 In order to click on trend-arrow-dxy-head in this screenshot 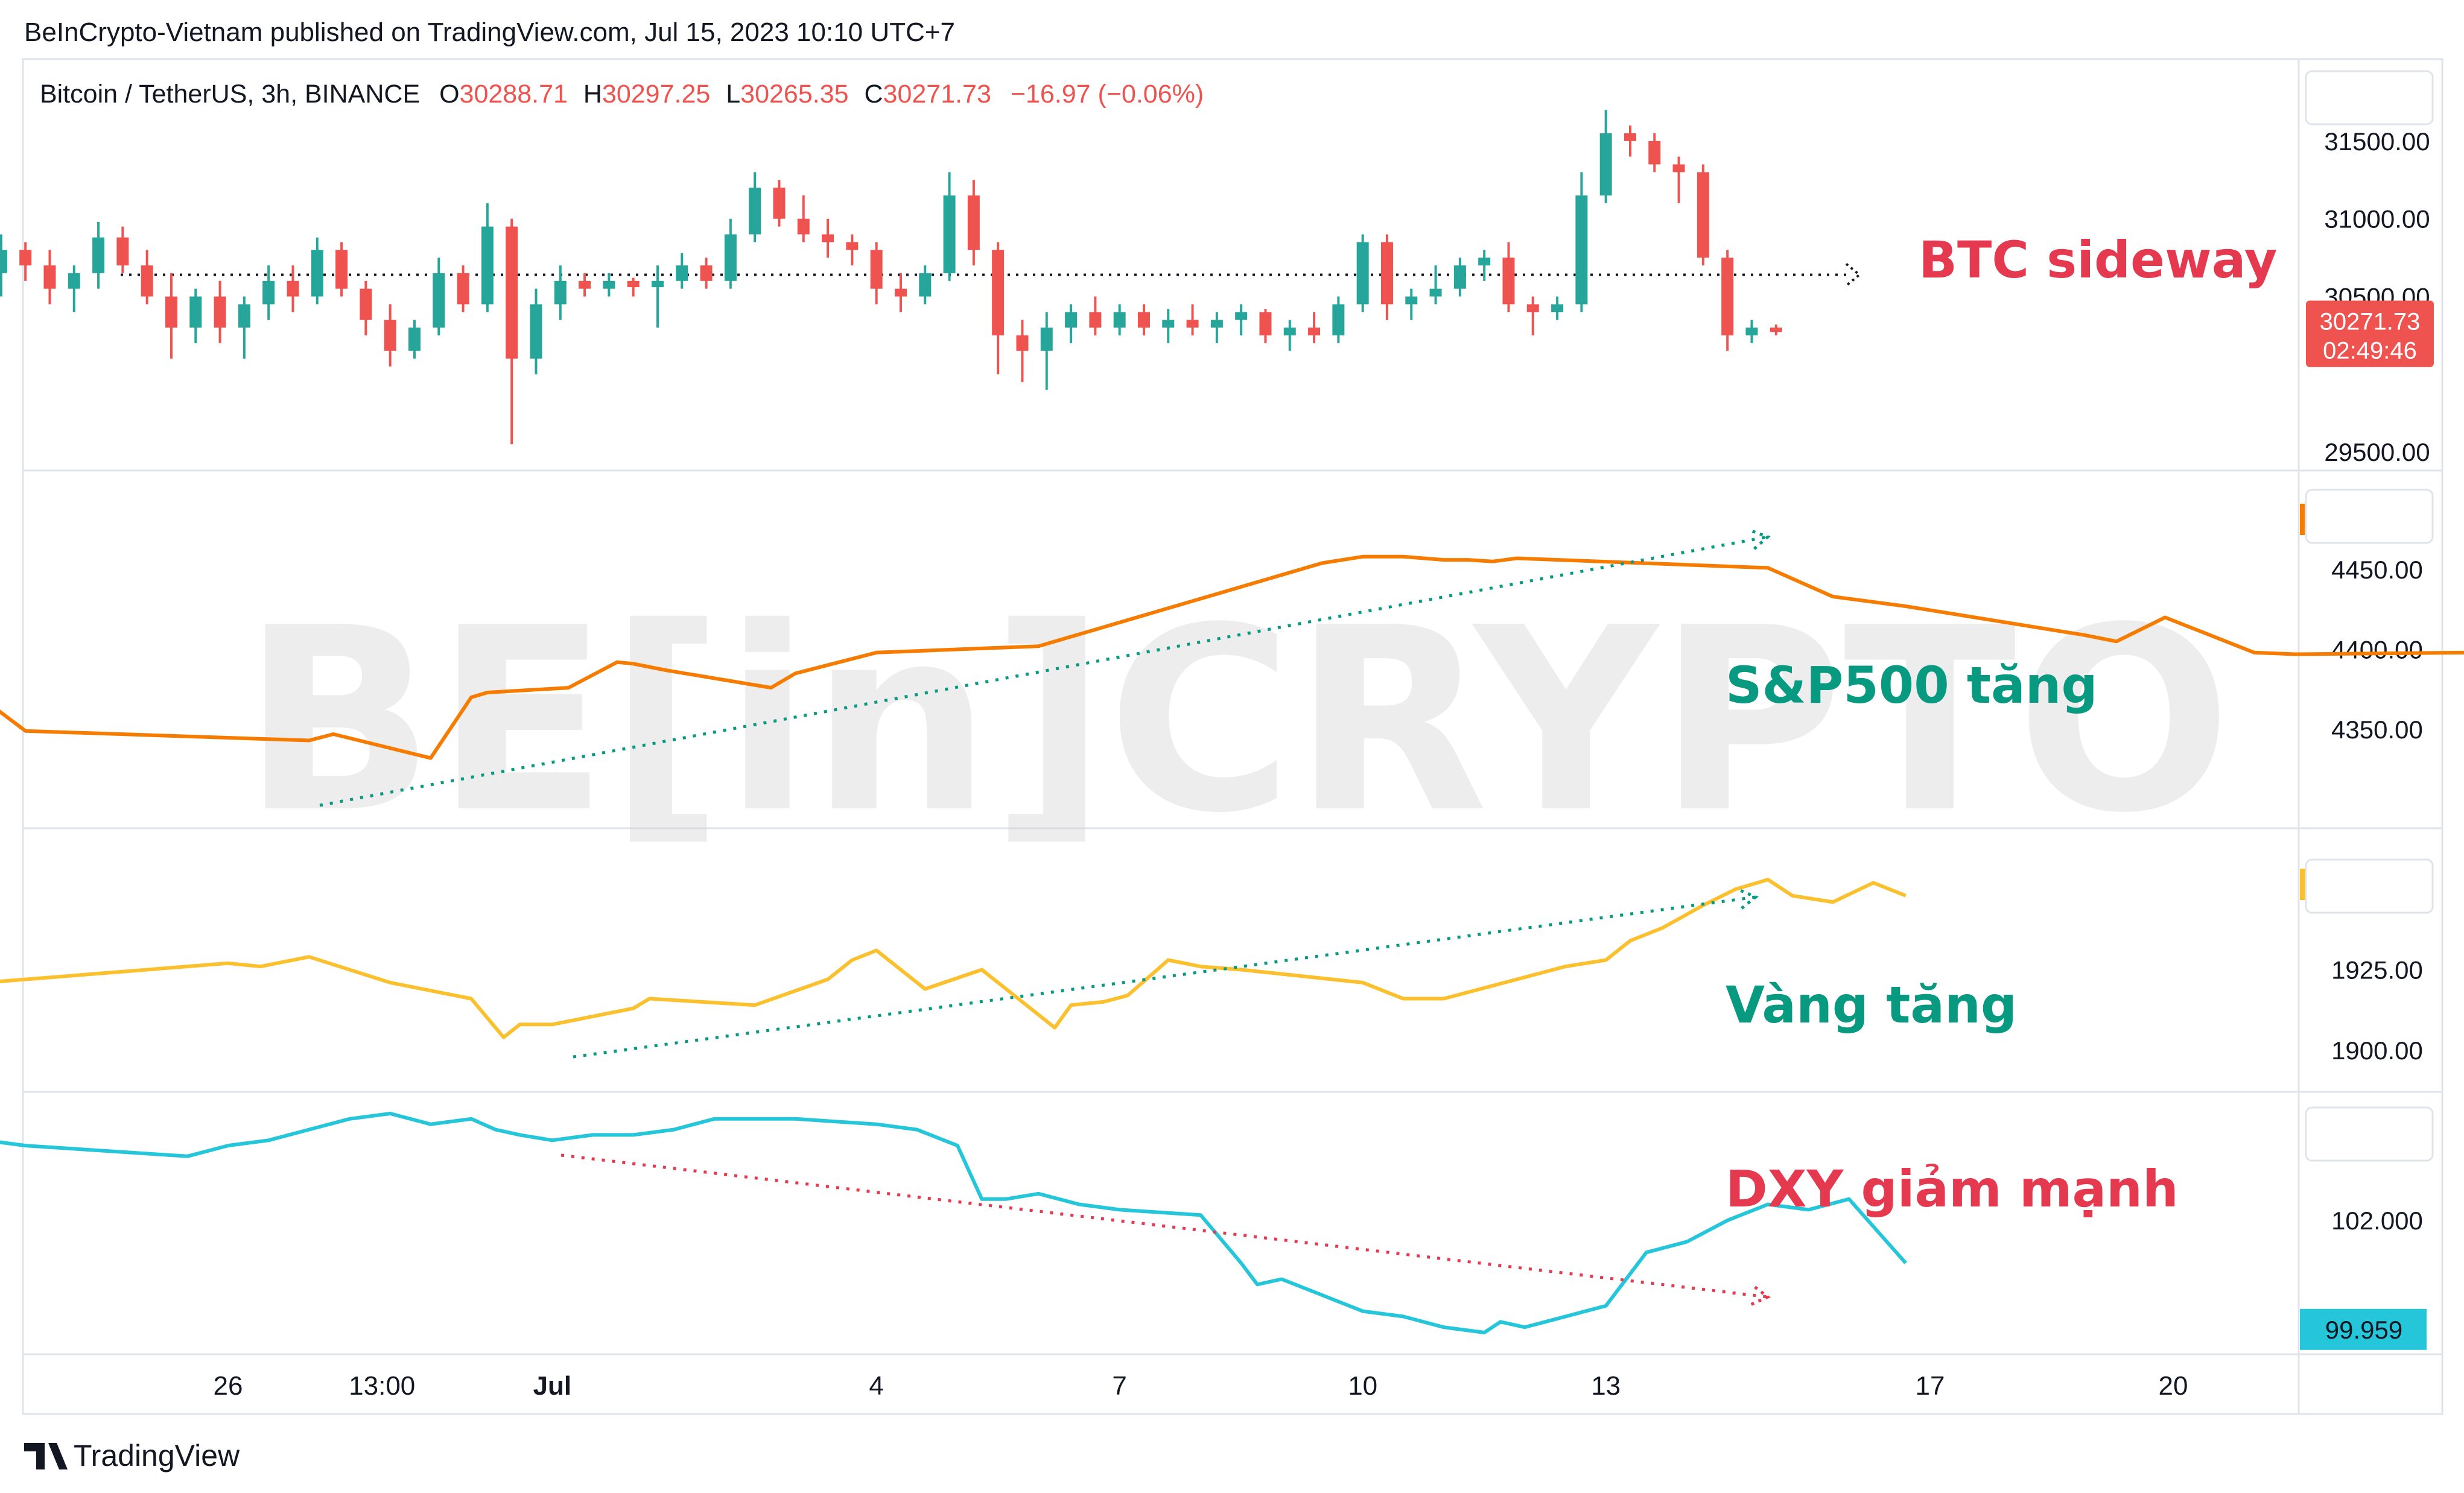, I will do `click(1760, 1295)`.